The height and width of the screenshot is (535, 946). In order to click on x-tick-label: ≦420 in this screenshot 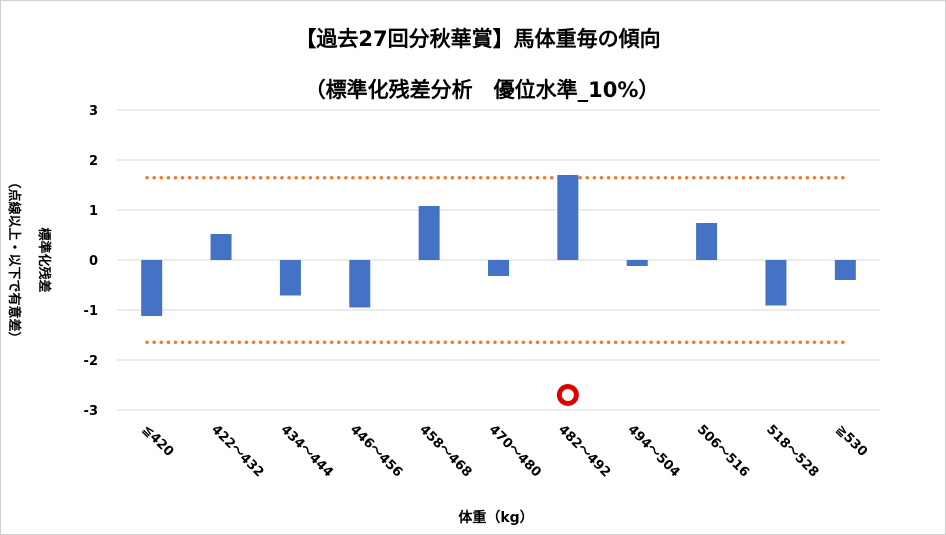, I will do `click(157, 440)`.